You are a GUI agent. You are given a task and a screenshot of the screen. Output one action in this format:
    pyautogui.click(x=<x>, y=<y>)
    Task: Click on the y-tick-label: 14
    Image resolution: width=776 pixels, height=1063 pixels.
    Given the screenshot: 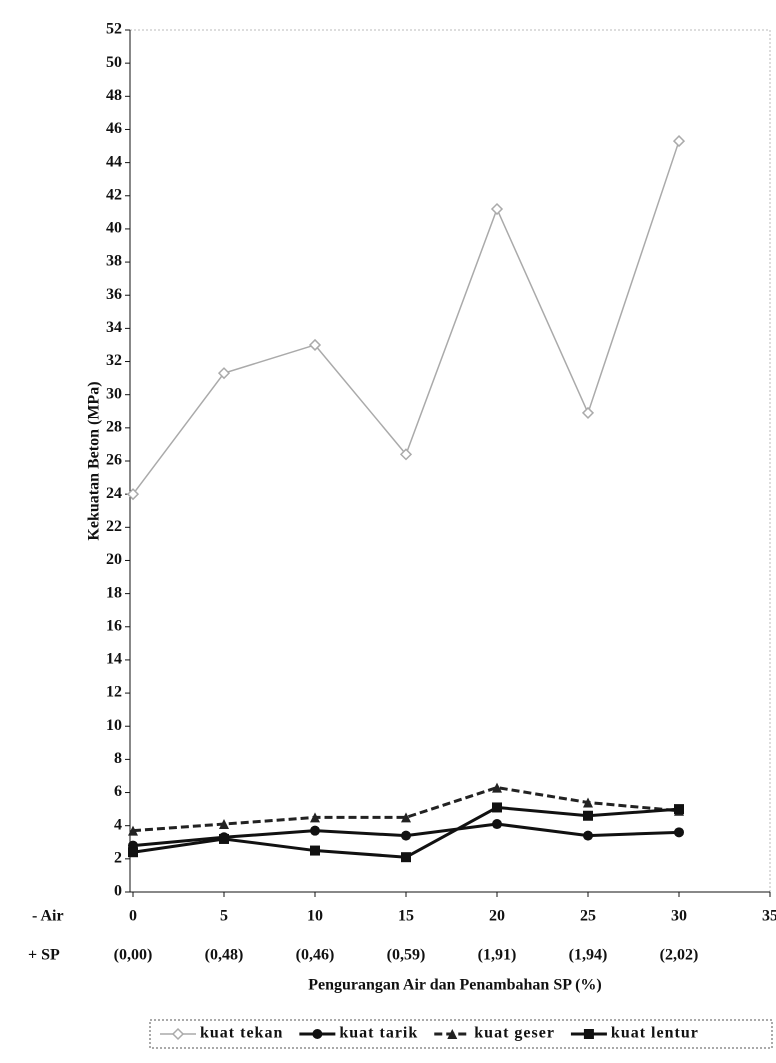 What is the action you would take?
    pyautogui.click(x=114, y=659)
    